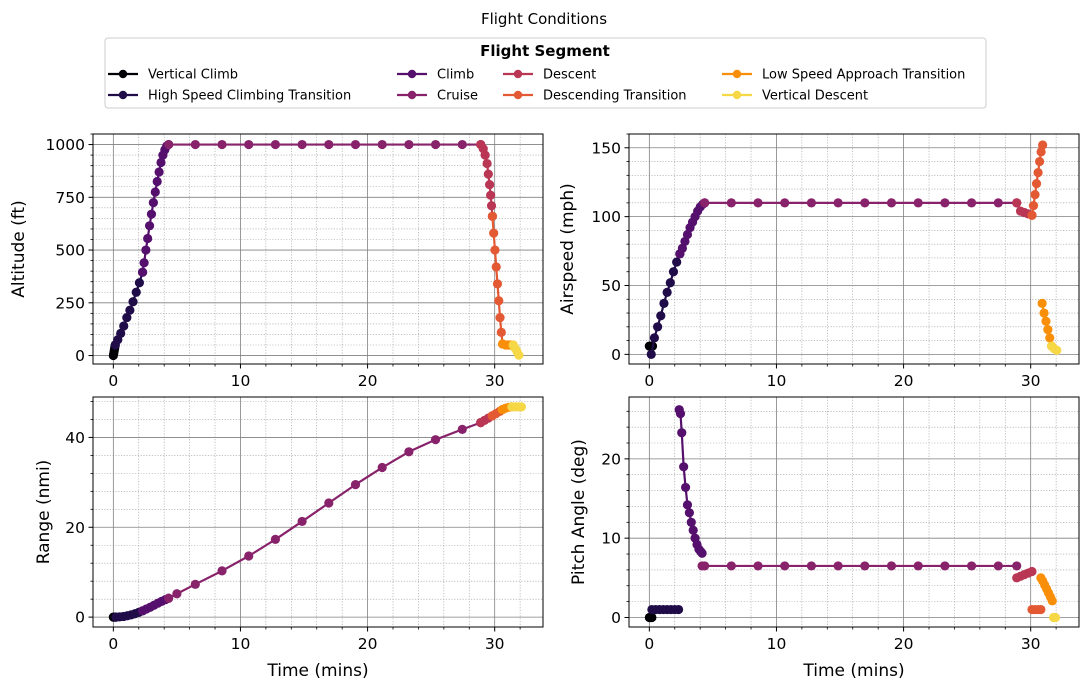 This screenshot has width=1089, height=690. I want to click on legend-label: Vertical Descent, so click(815, 96).